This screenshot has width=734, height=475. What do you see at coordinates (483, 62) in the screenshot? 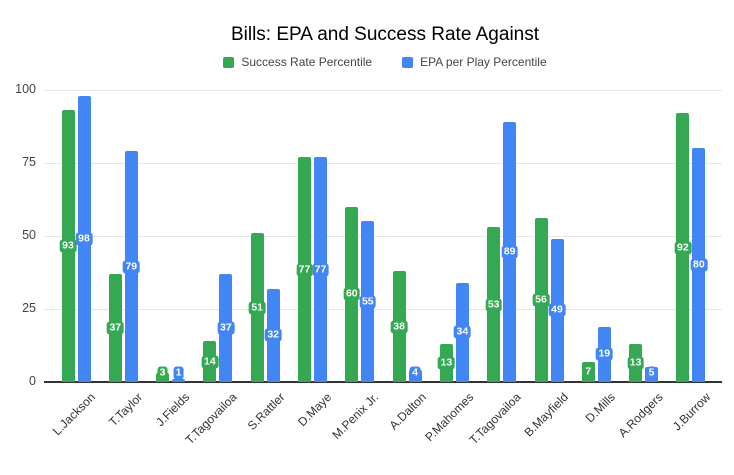
I see `legend-label-epa: EPA per Play Percentile` at bounding box center [483, 62].